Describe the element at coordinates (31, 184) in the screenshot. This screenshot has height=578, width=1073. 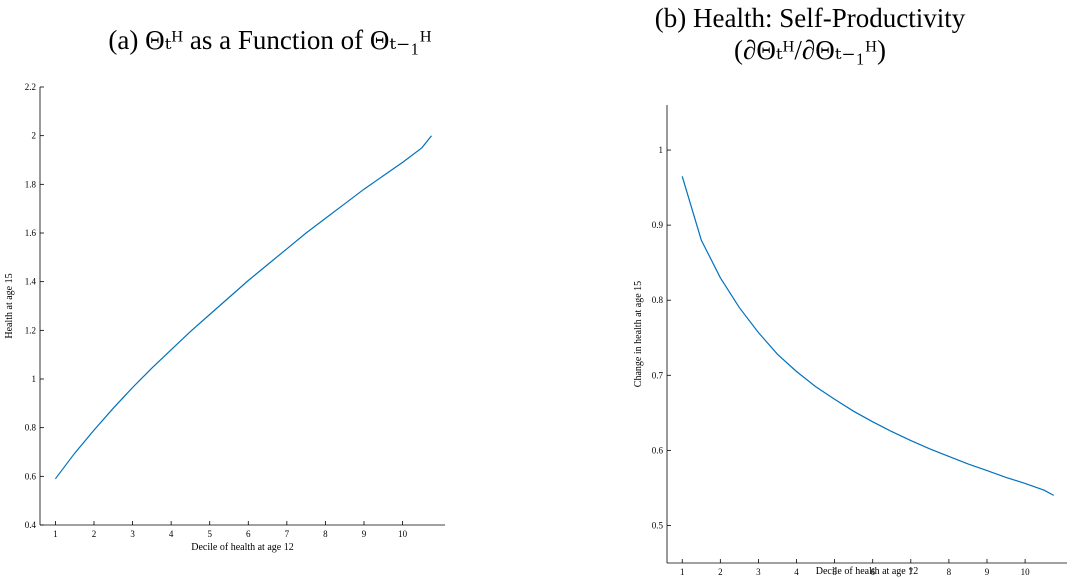
I see `chart-a-y-tick-label: 1.8` at that location.